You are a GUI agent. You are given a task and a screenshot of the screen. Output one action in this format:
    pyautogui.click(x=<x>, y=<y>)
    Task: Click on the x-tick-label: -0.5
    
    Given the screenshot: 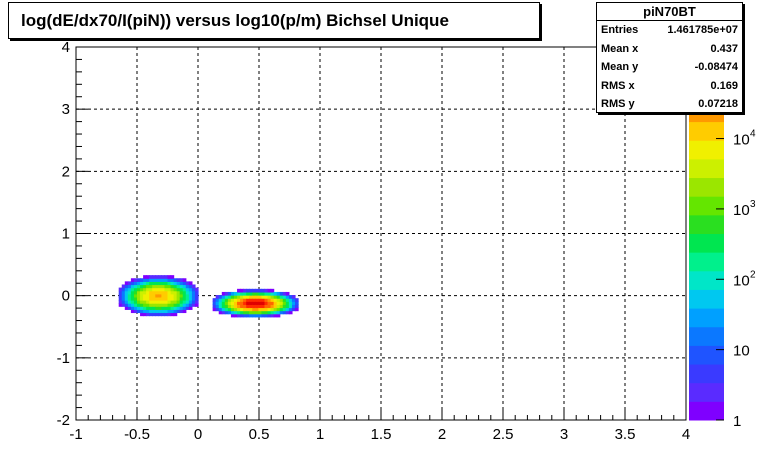 What is the action you would take?
    pyautogui.click(x=137, y=434)
    